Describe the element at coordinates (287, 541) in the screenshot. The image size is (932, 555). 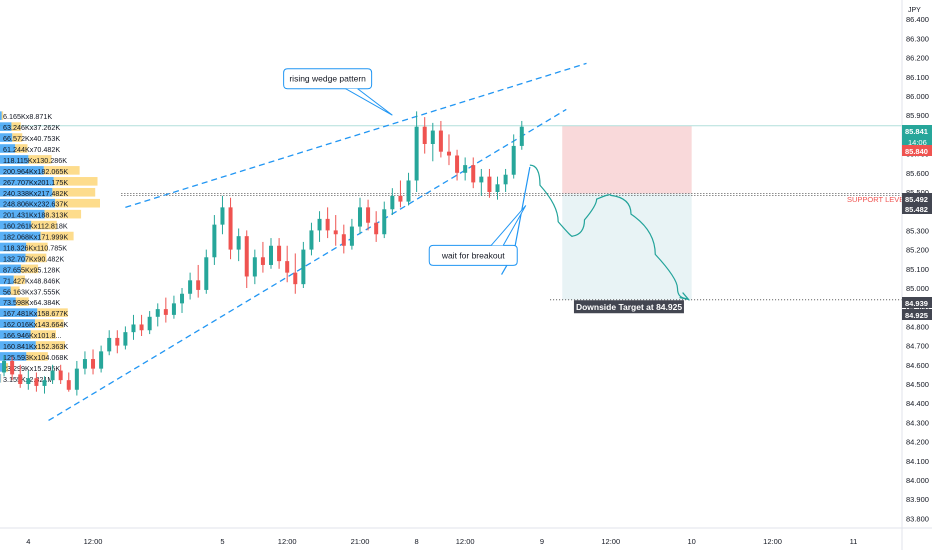
I see `time-axis-tick-label: 12:00` at that location.